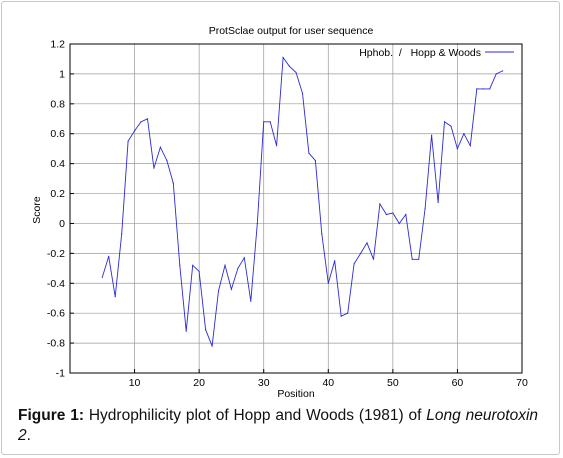 This screenshot has width=563, height=458. I want to click on y-tick-label: 1.2, so click(57, 45).